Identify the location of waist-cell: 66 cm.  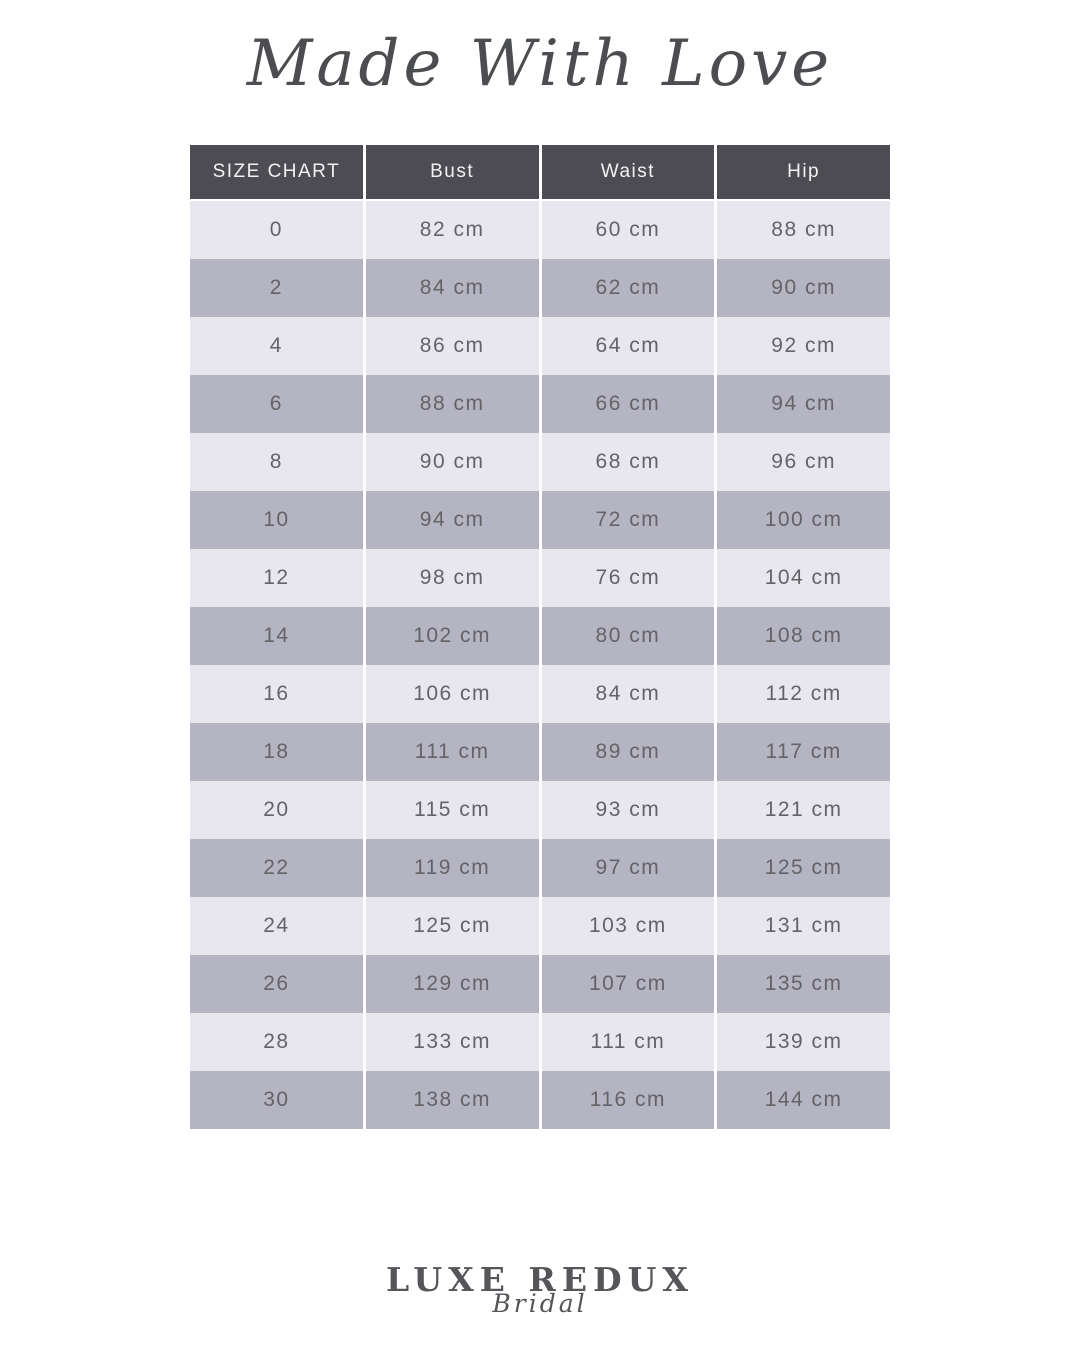
(626, 404).